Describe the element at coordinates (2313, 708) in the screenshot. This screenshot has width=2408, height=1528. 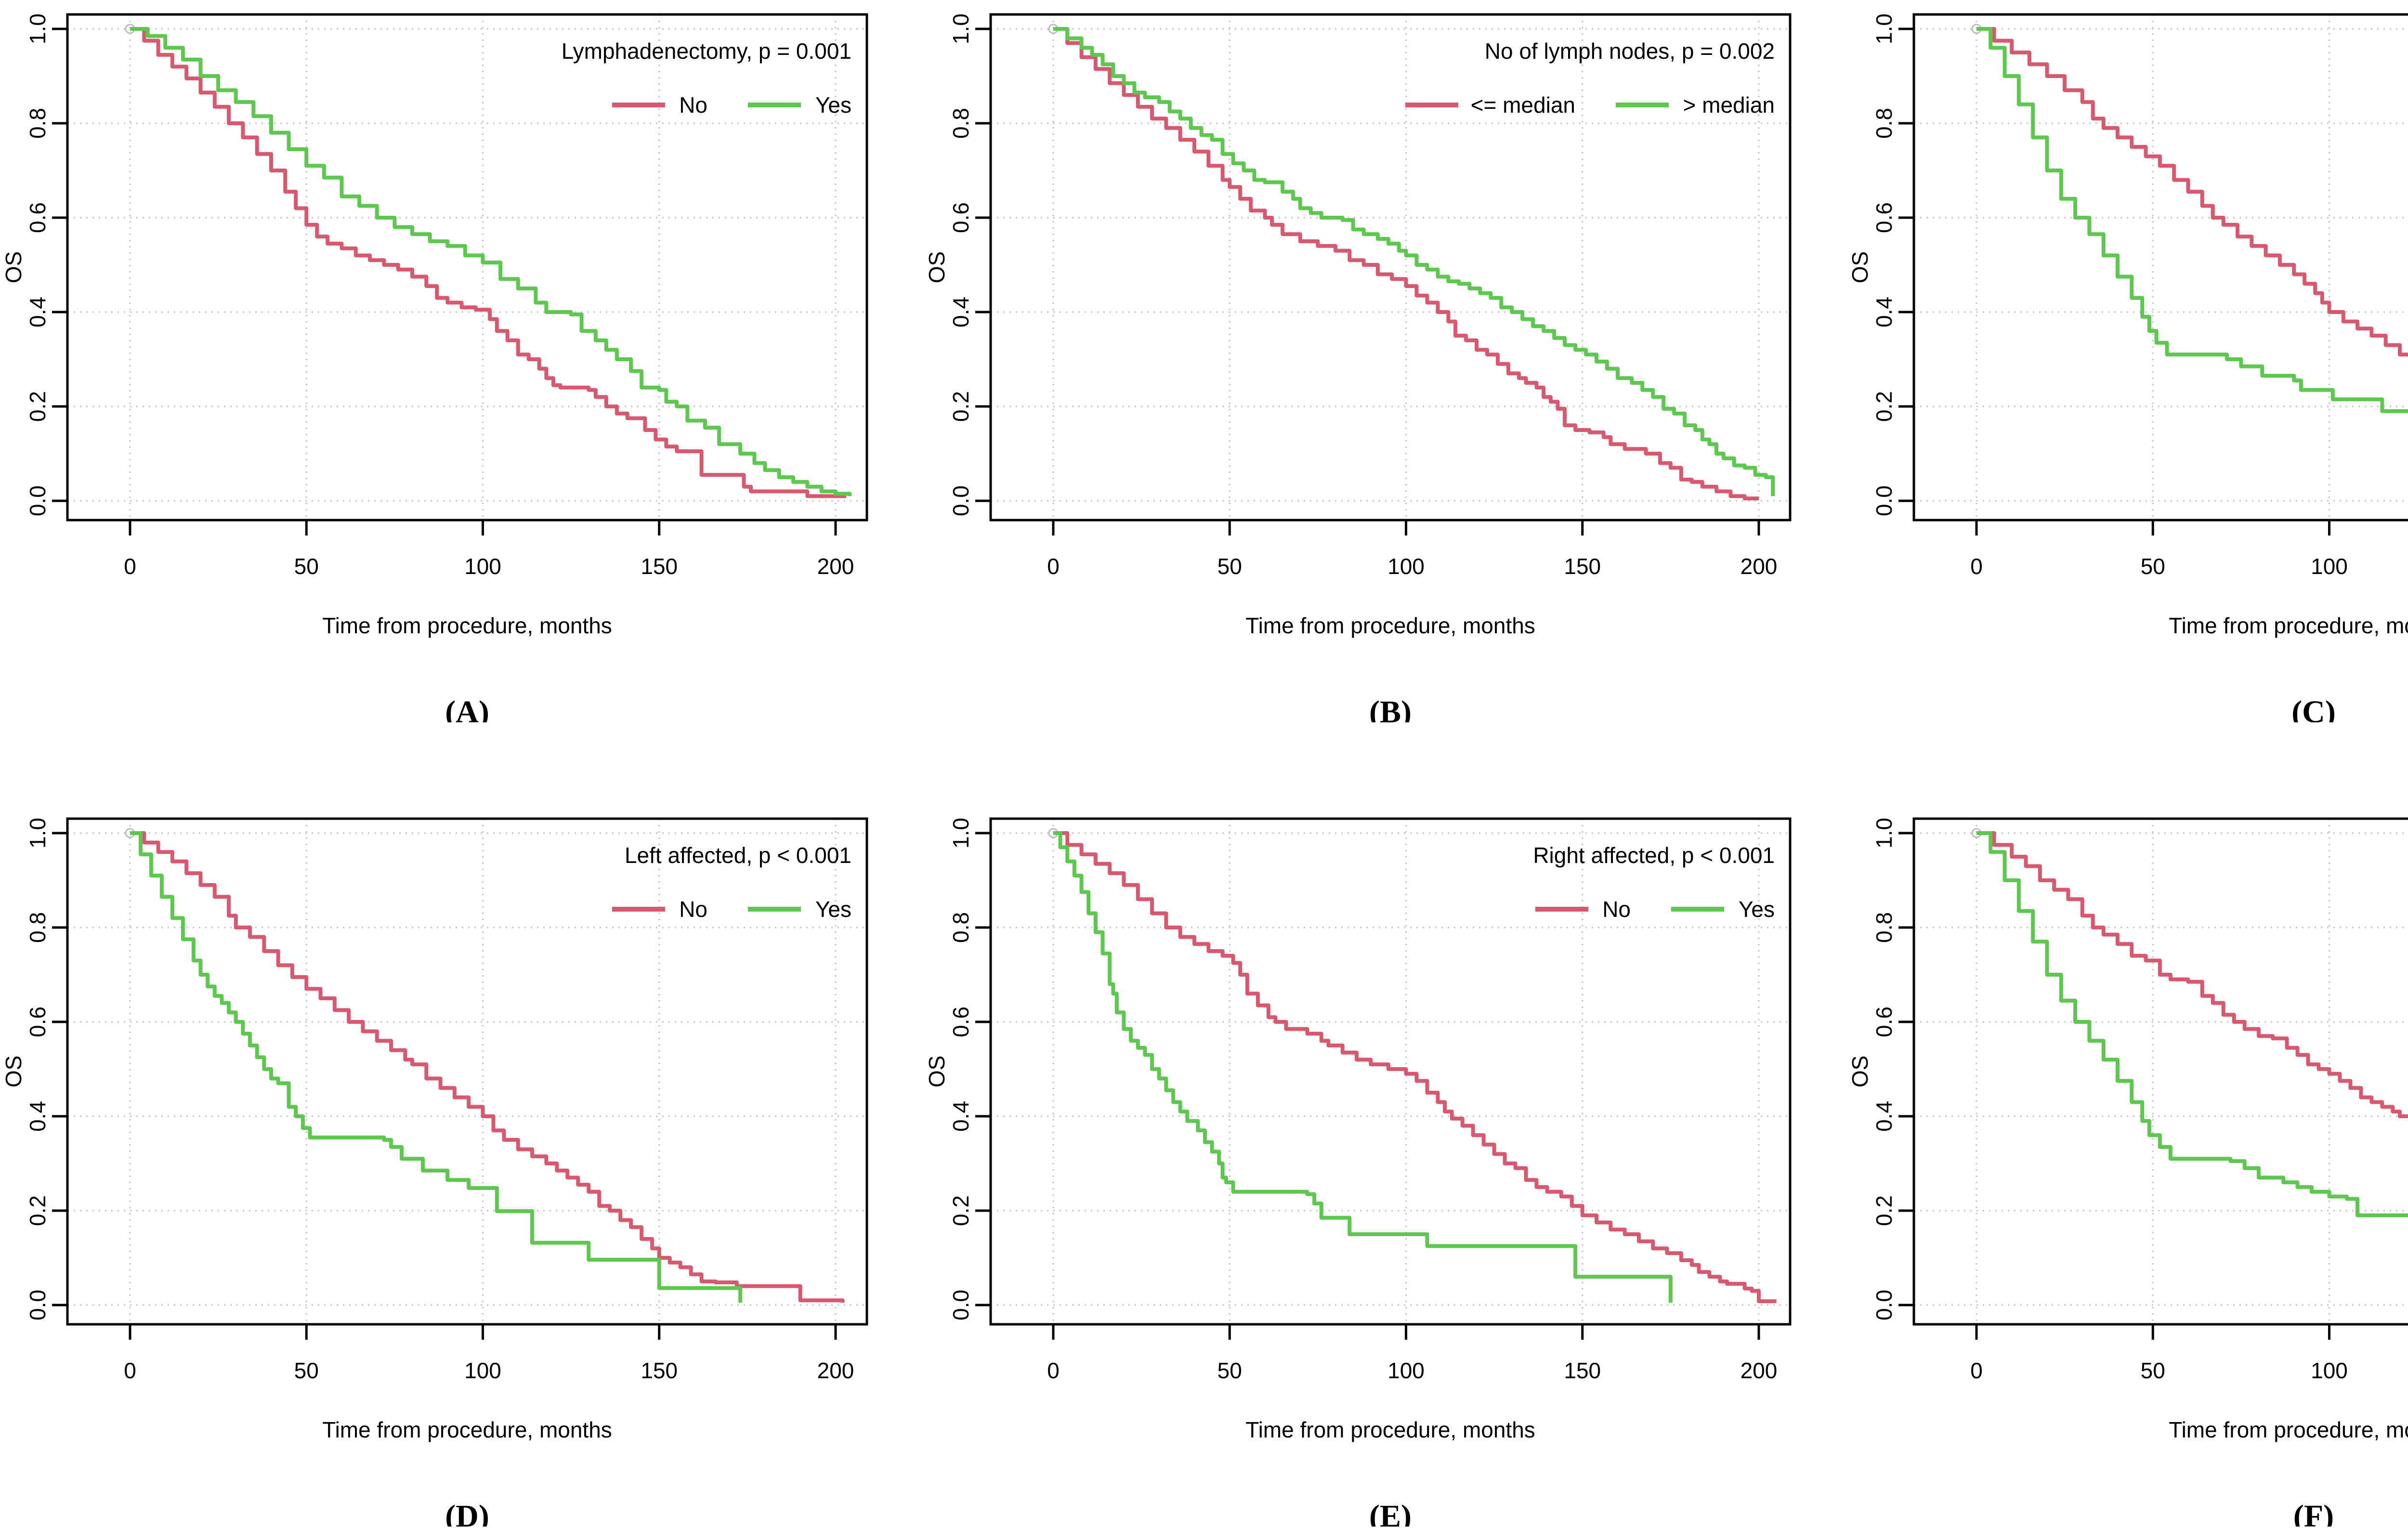
I see `panel-letter: (C)` at that location.